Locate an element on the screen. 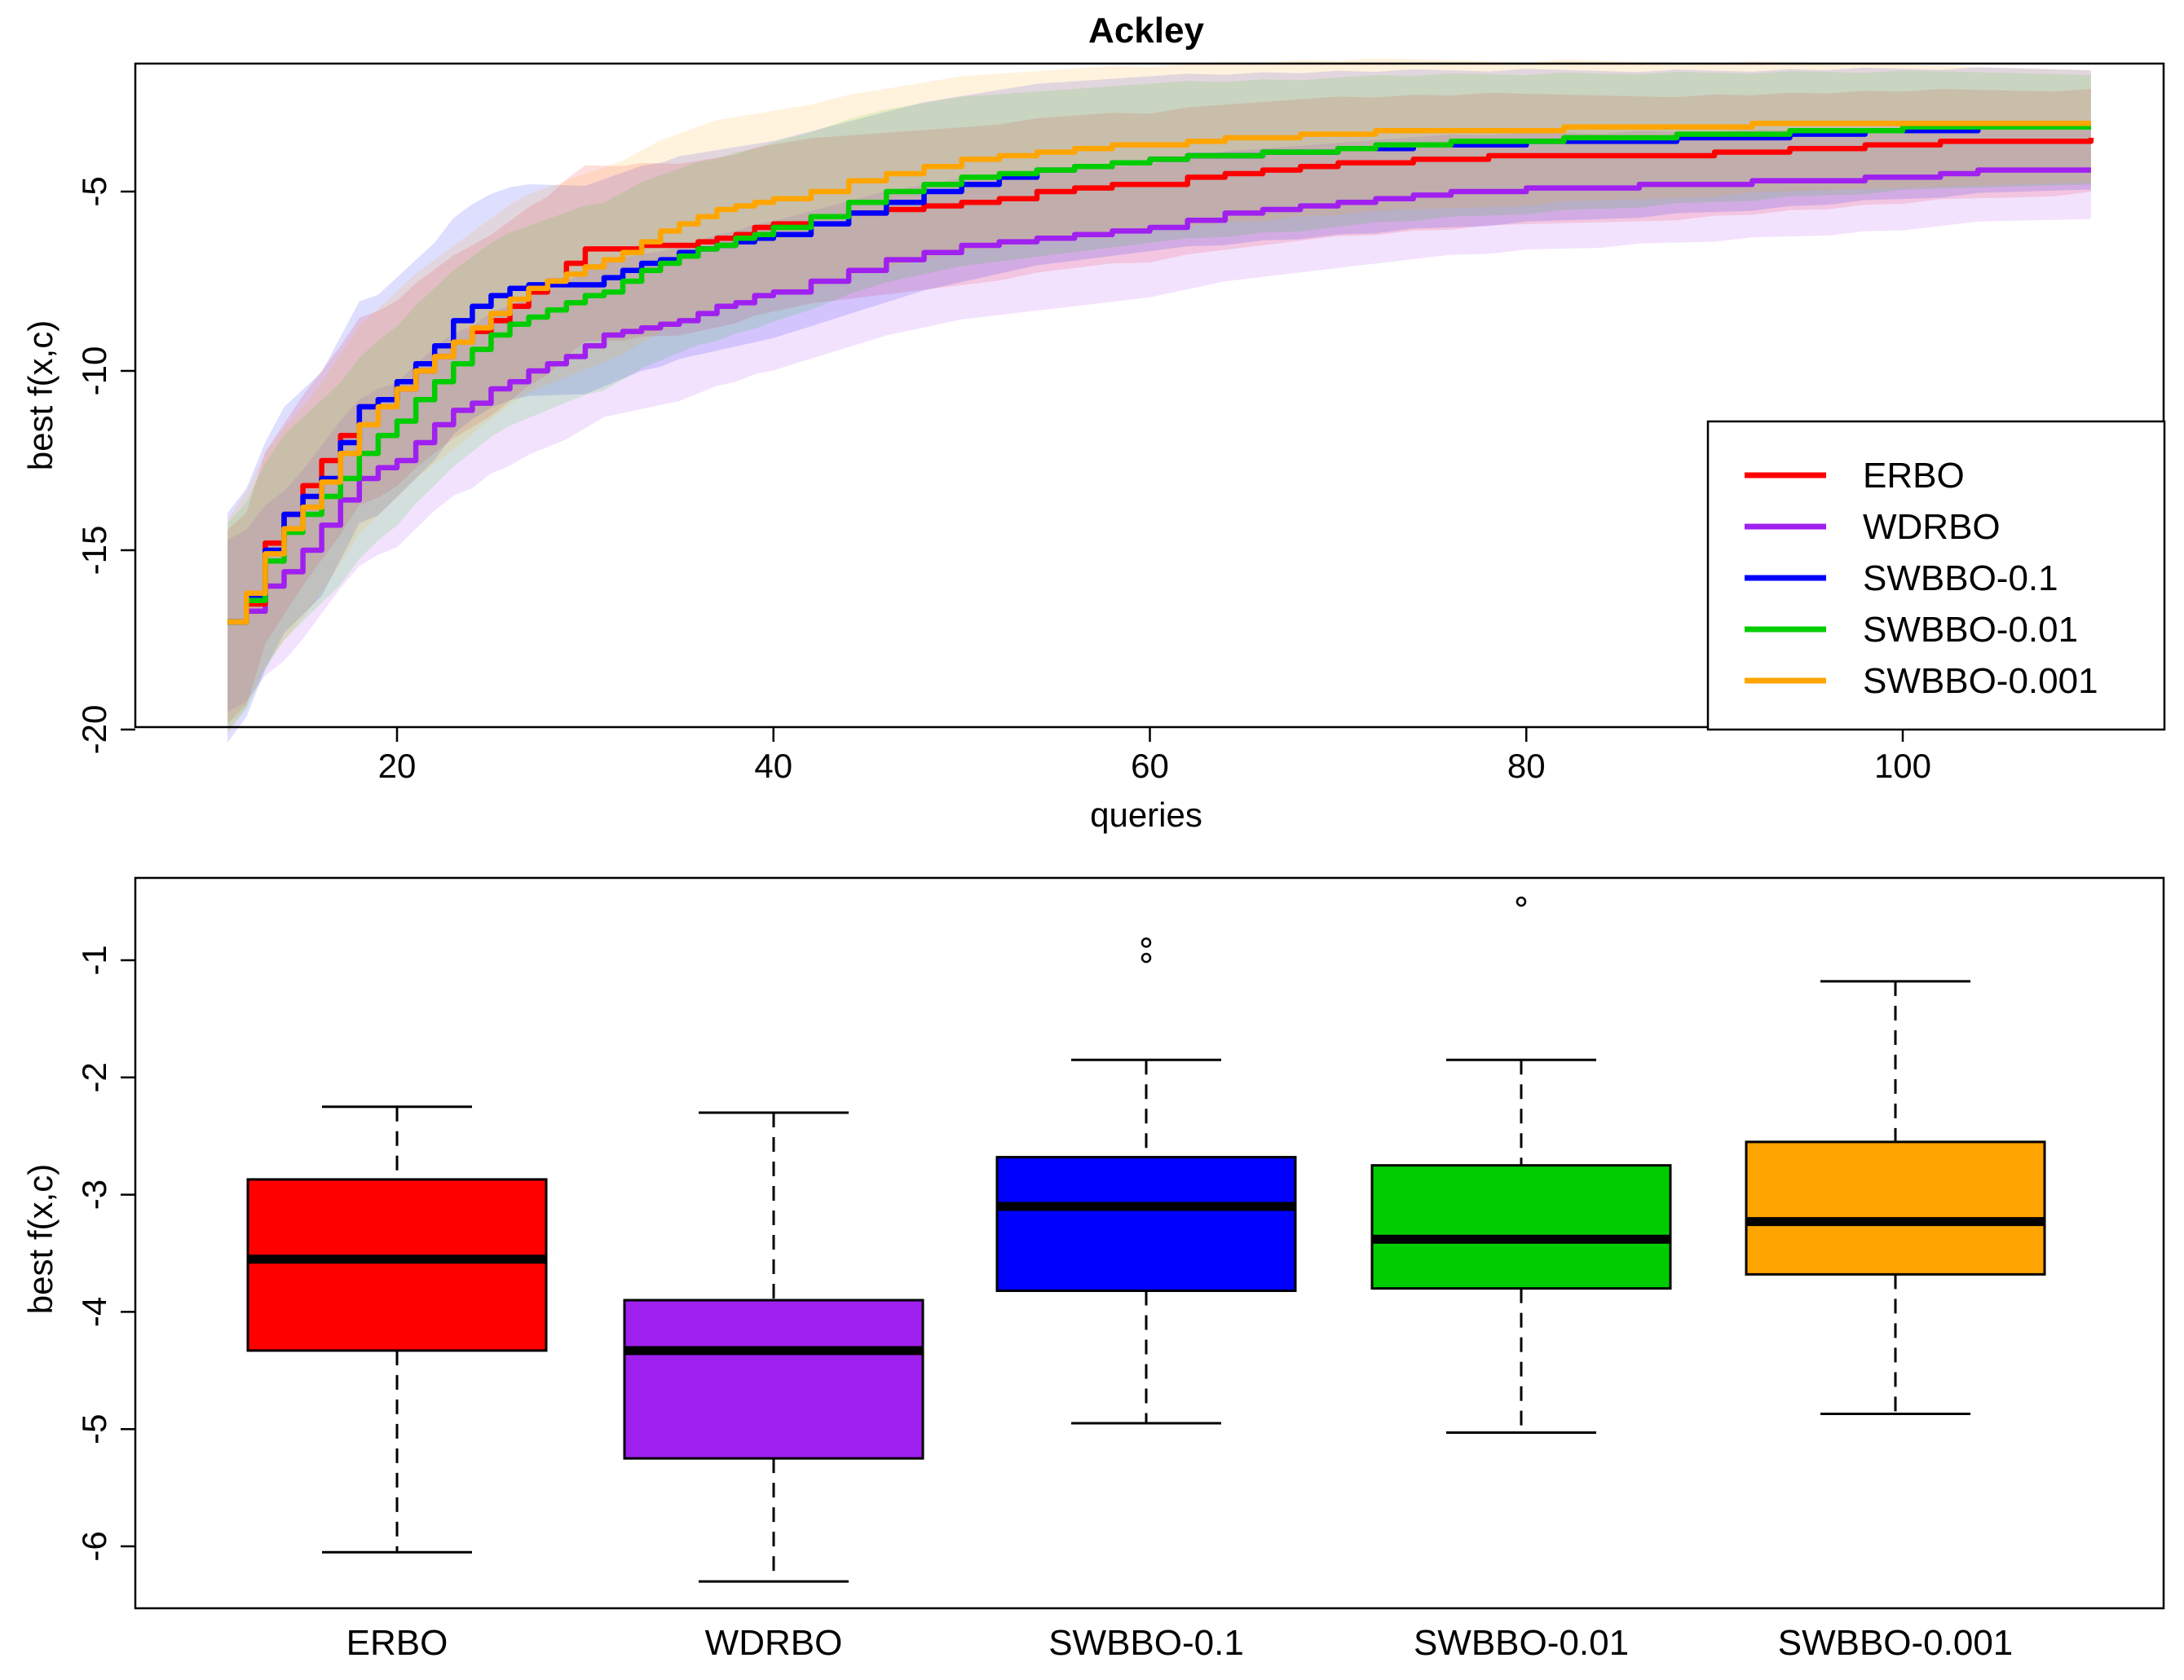  x-tick-label: SWBBO-0.1 is located at coordinates (1146, 1643).